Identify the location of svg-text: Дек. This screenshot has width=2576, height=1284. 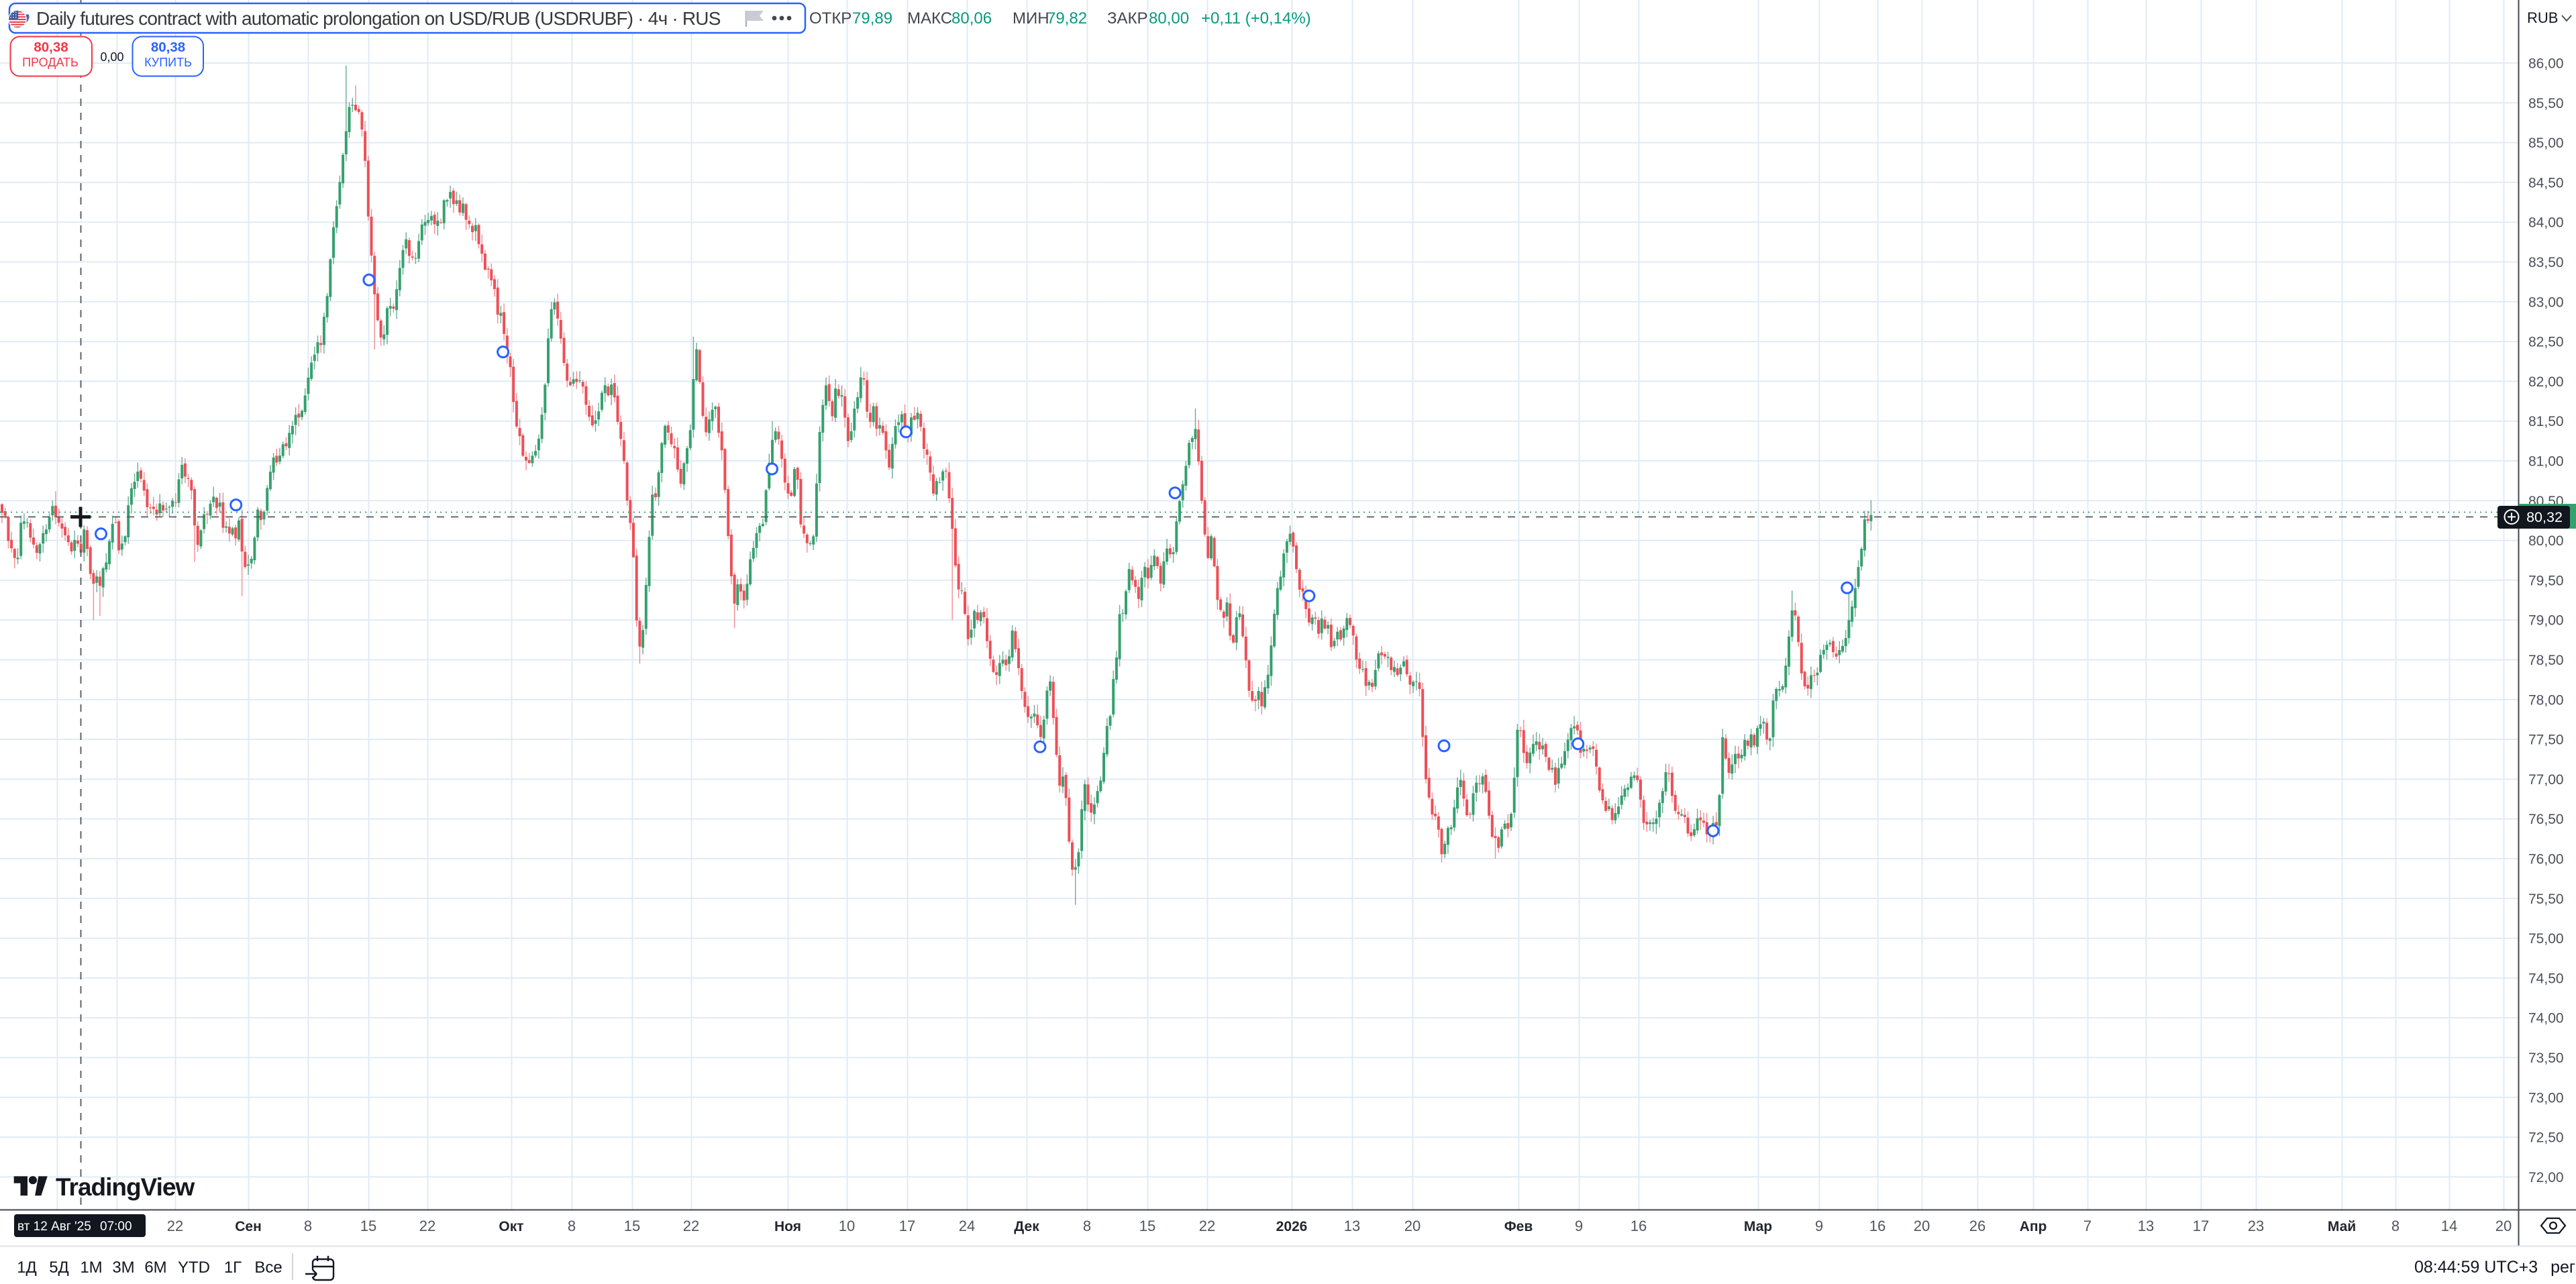
(1026, 1226).